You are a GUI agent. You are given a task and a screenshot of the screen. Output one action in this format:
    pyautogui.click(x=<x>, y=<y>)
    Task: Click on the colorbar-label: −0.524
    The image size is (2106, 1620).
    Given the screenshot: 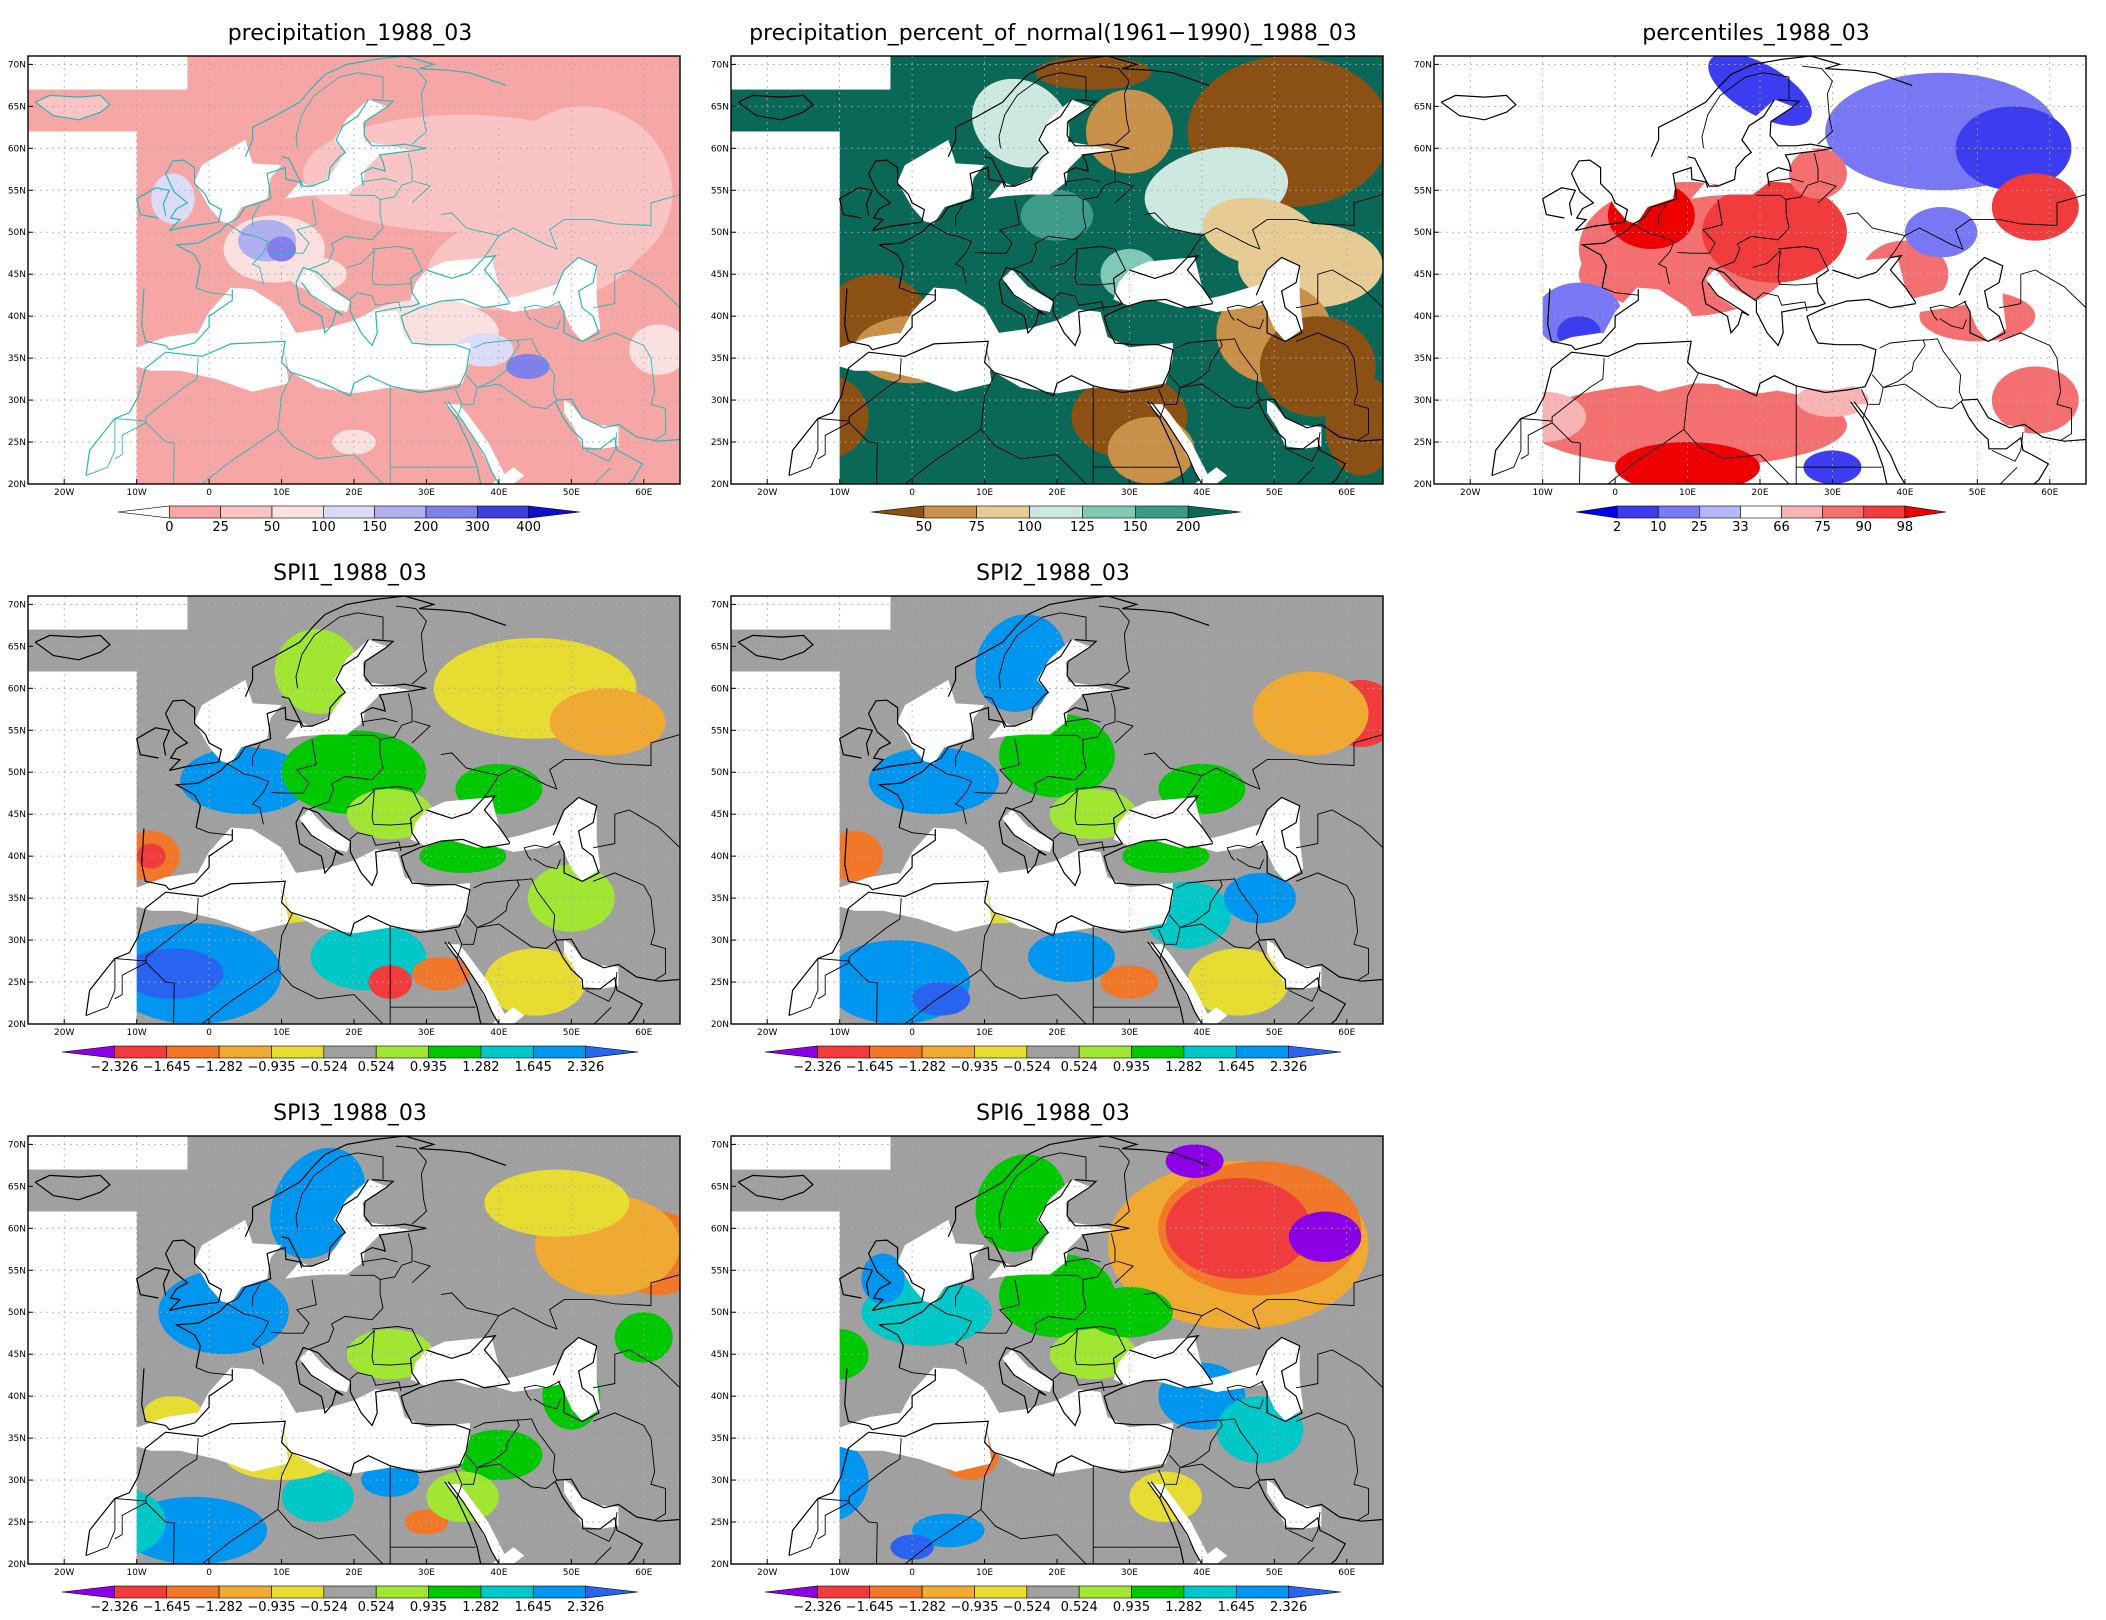 What is the action you would take?
    pyautogui.click(x=324, y=1067)
    